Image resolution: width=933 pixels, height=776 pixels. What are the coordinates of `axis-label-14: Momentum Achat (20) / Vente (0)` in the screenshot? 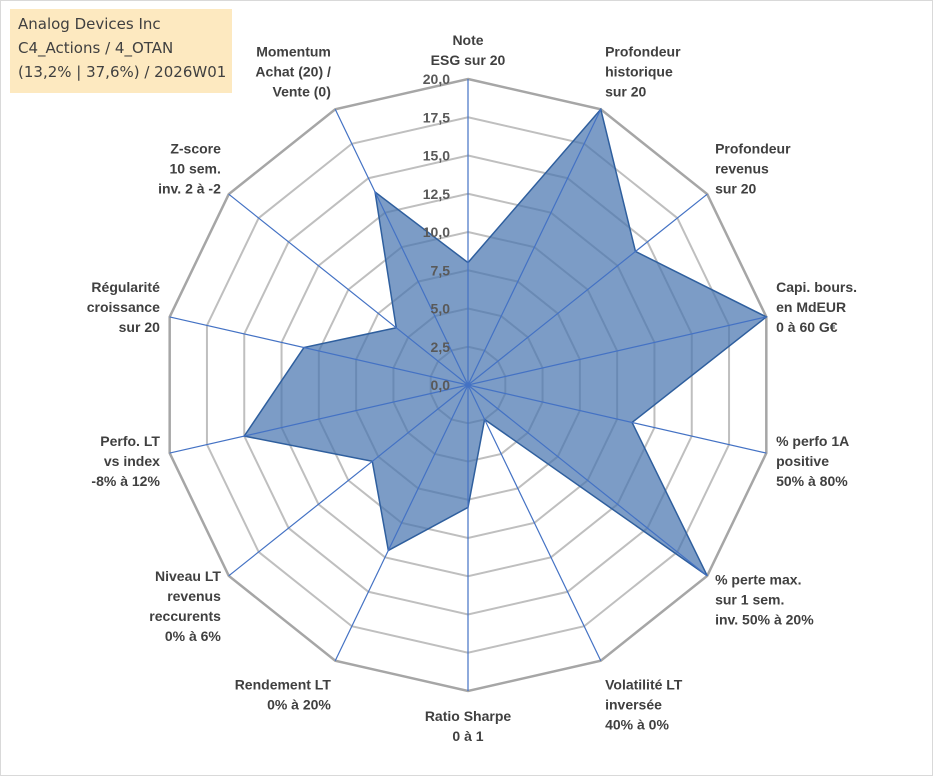 It's located at (293, 71).